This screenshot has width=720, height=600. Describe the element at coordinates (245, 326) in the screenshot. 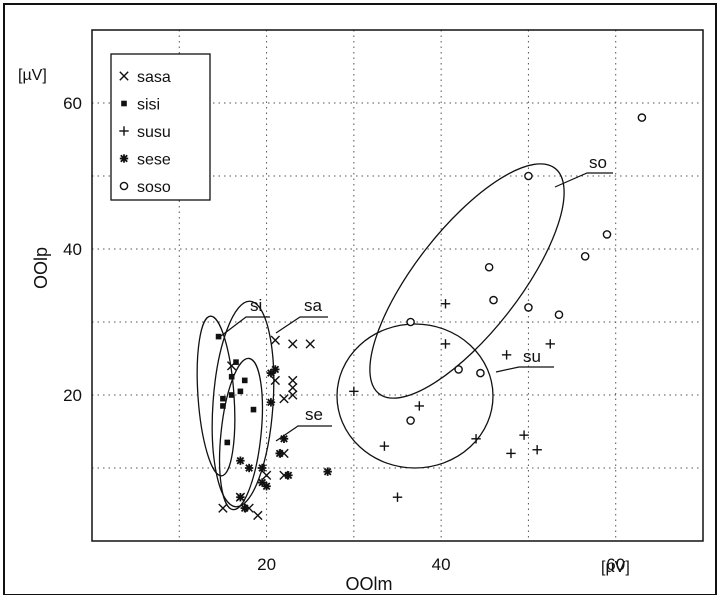

I see `leader-si` at that location.